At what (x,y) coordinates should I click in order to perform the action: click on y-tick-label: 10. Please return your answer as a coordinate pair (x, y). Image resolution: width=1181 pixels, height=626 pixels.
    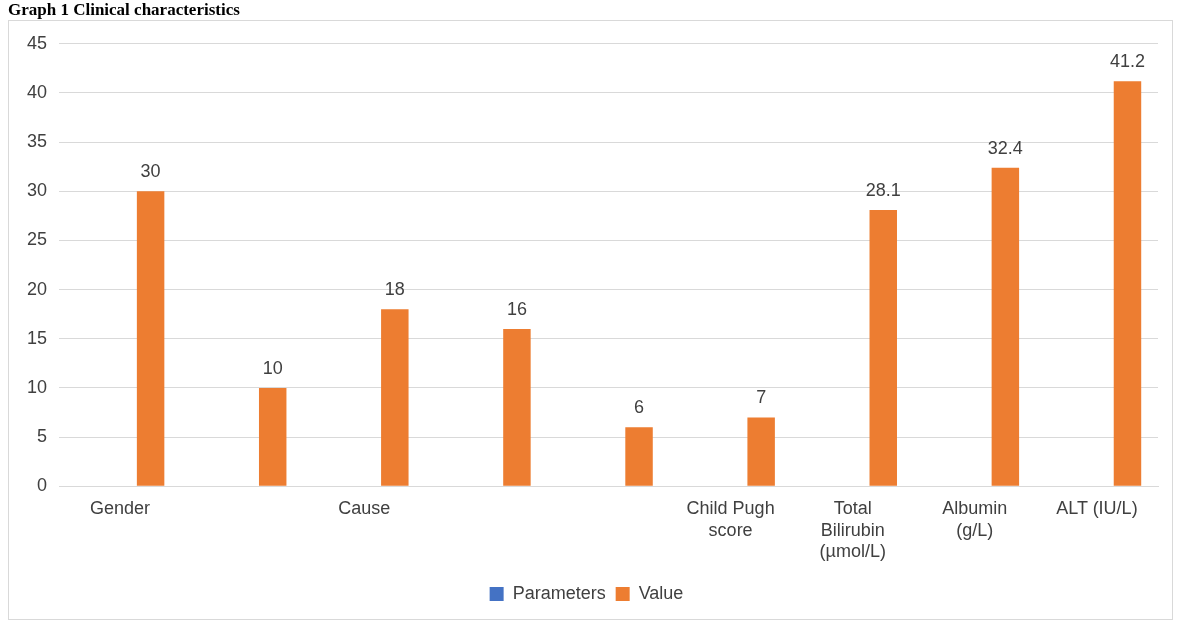
    Looking at the image, I should click on (37, 386).